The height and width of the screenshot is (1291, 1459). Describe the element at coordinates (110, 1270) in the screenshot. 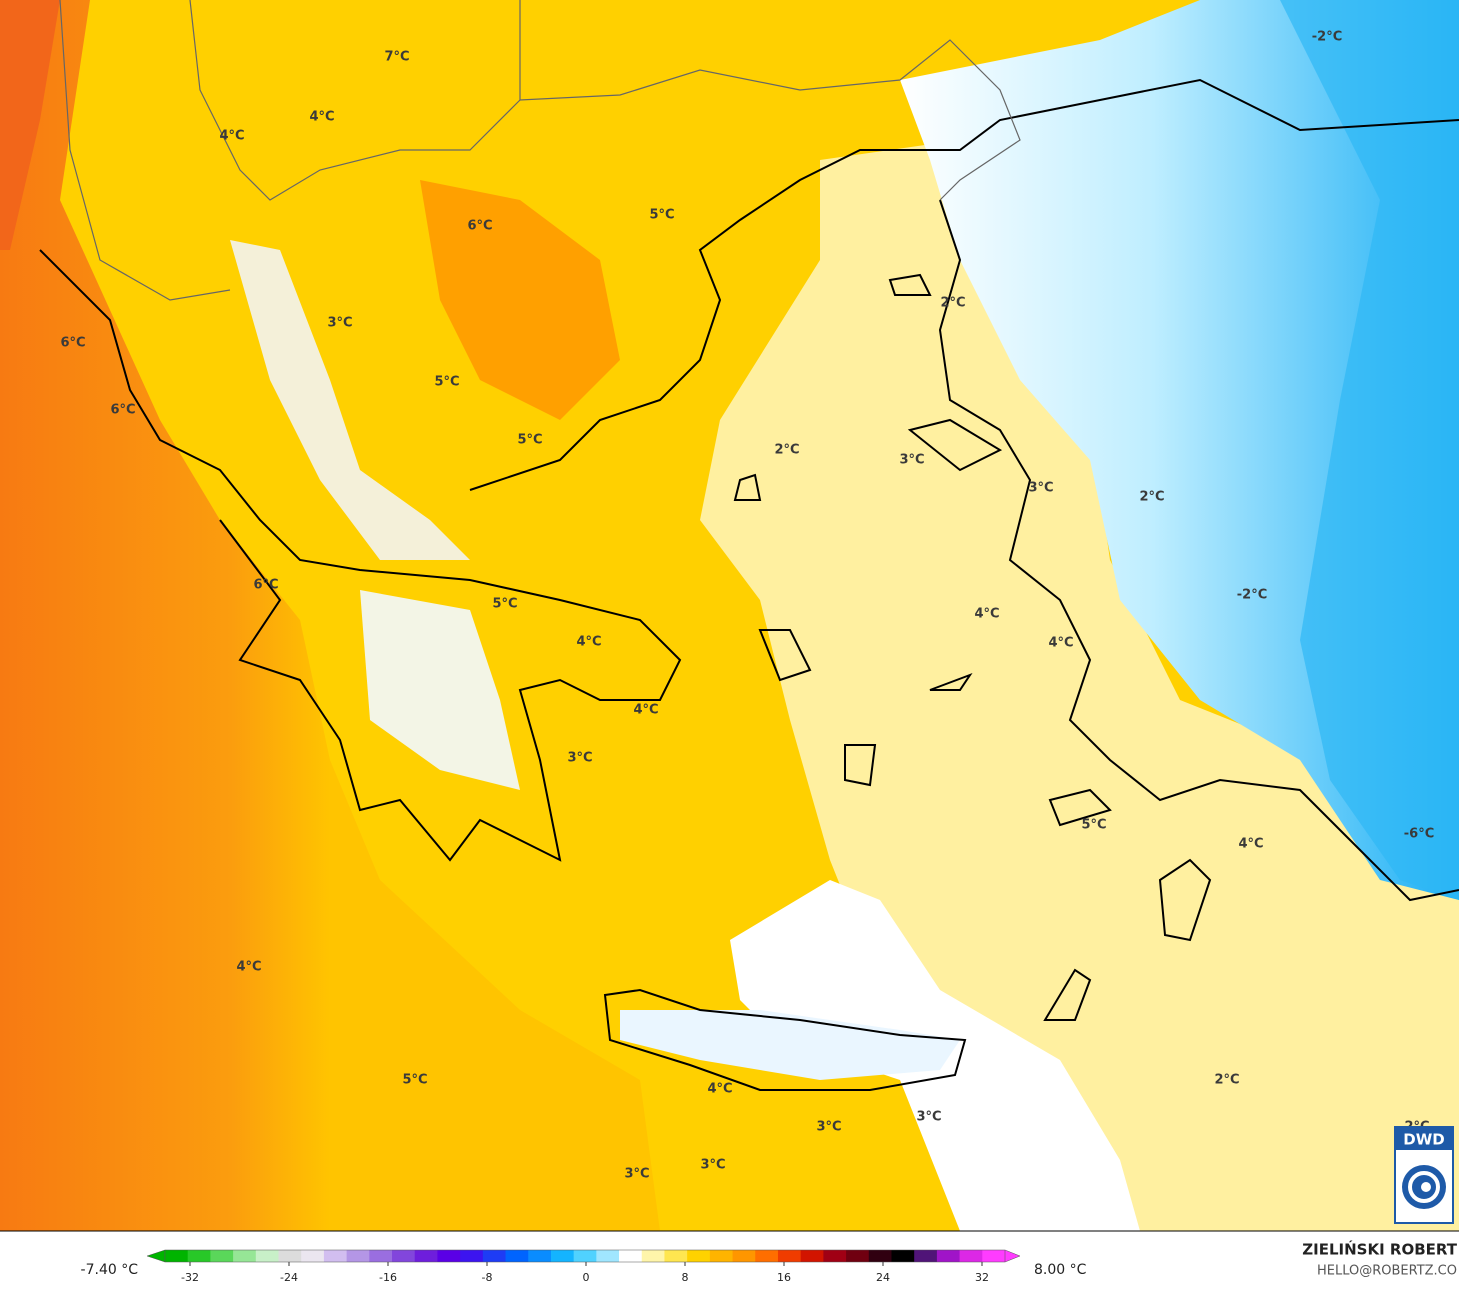

I see `colorbar-min-label: -7.40 °C` at that location.